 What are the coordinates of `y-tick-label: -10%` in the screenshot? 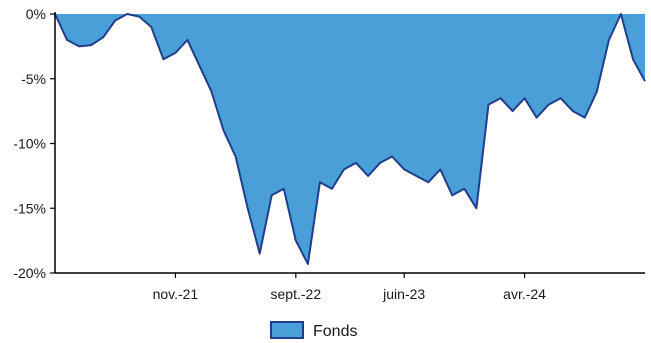 It's located at (29, 144).